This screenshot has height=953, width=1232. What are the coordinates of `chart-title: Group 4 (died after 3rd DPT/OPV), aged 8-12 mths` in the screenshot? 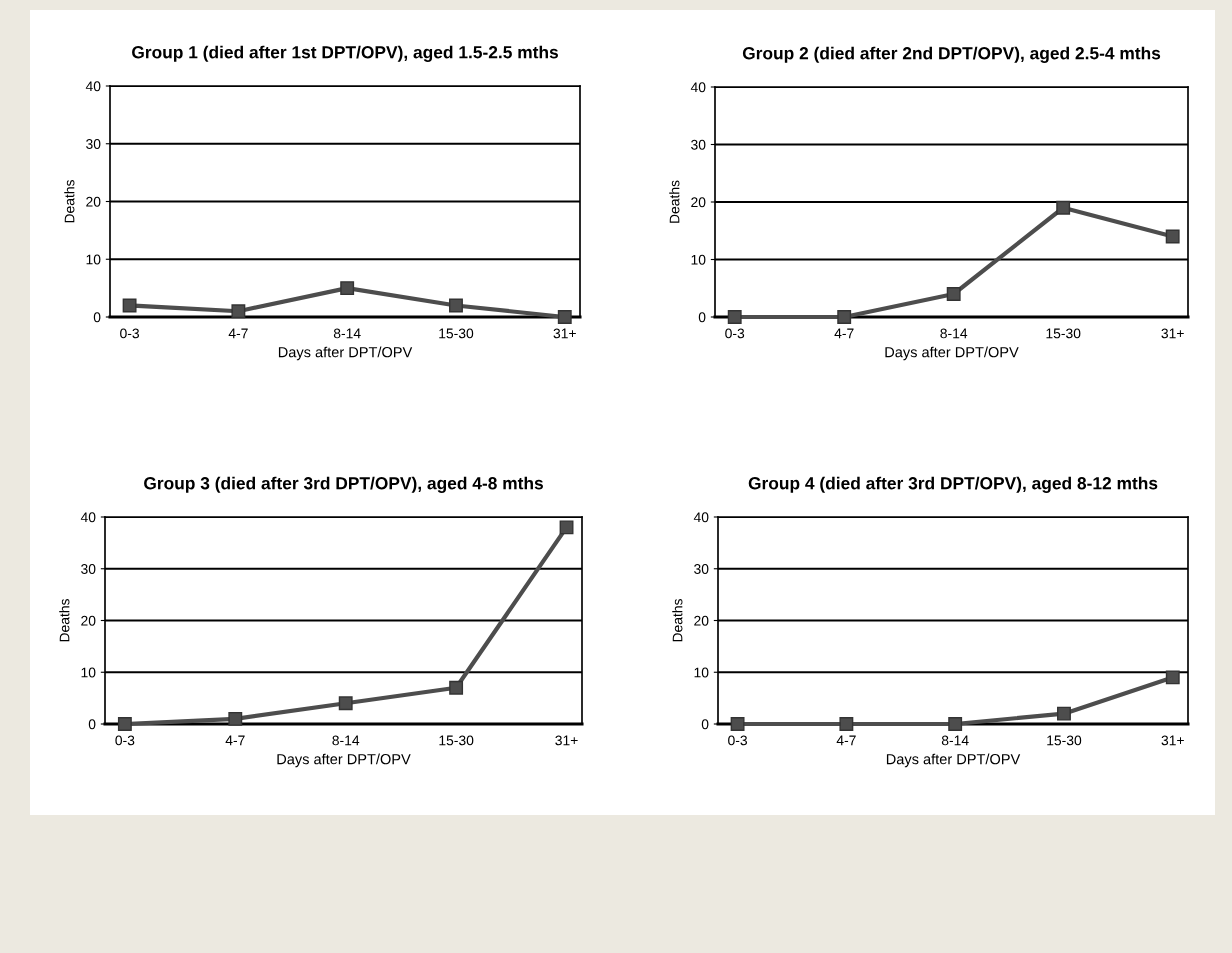 It's located at (953, 484).